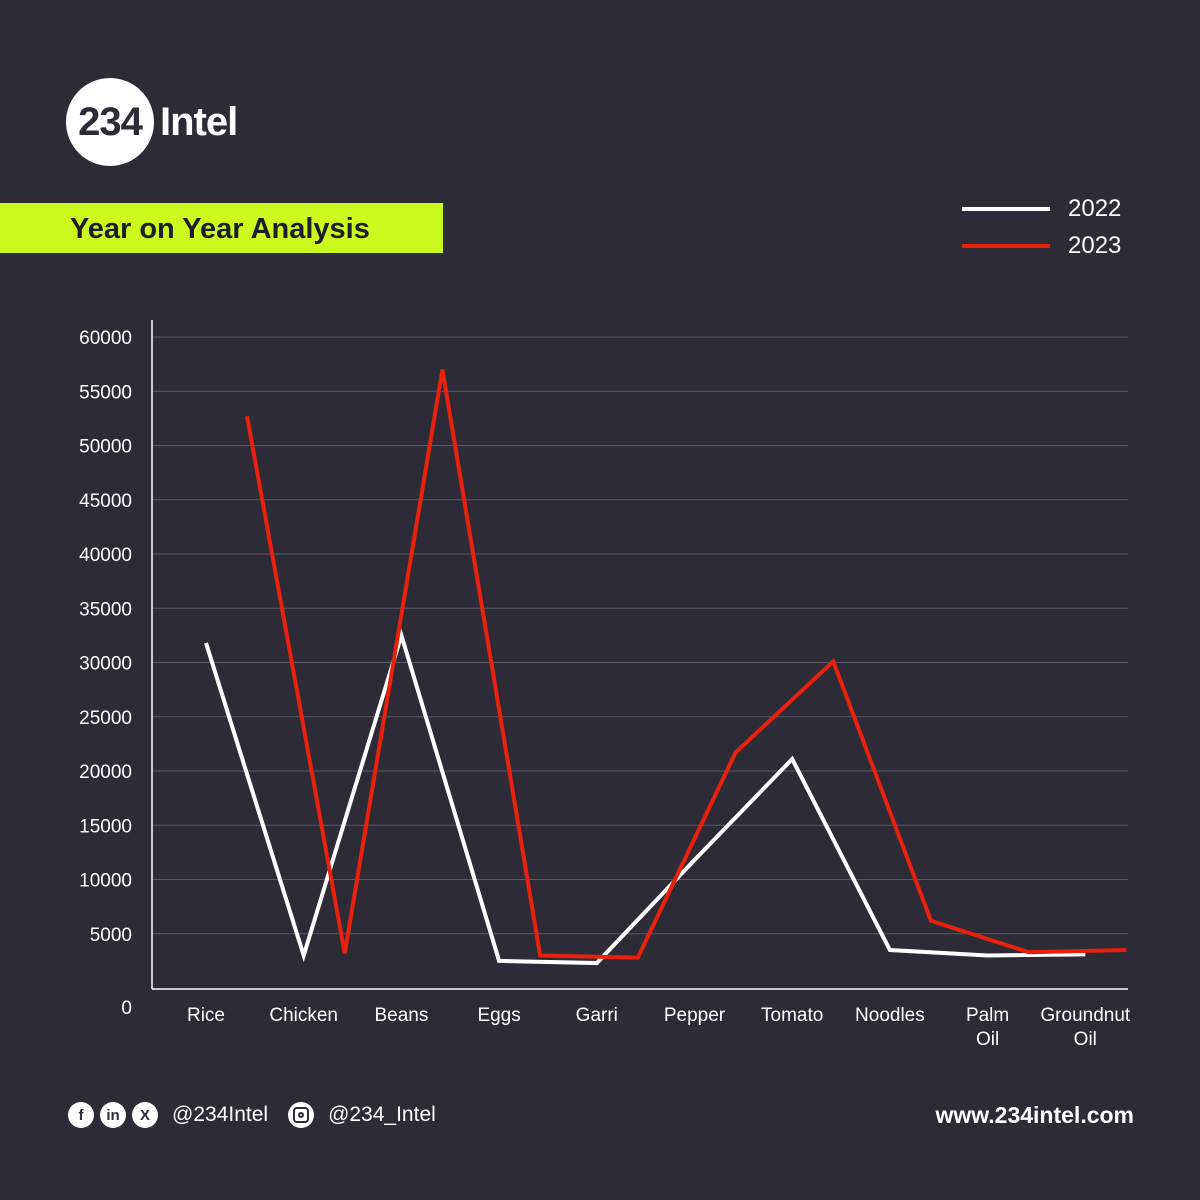 This screenshot has height=1200, width=1200. I want to click on title-banner: Year on Year Analysis, so click(221, 228).